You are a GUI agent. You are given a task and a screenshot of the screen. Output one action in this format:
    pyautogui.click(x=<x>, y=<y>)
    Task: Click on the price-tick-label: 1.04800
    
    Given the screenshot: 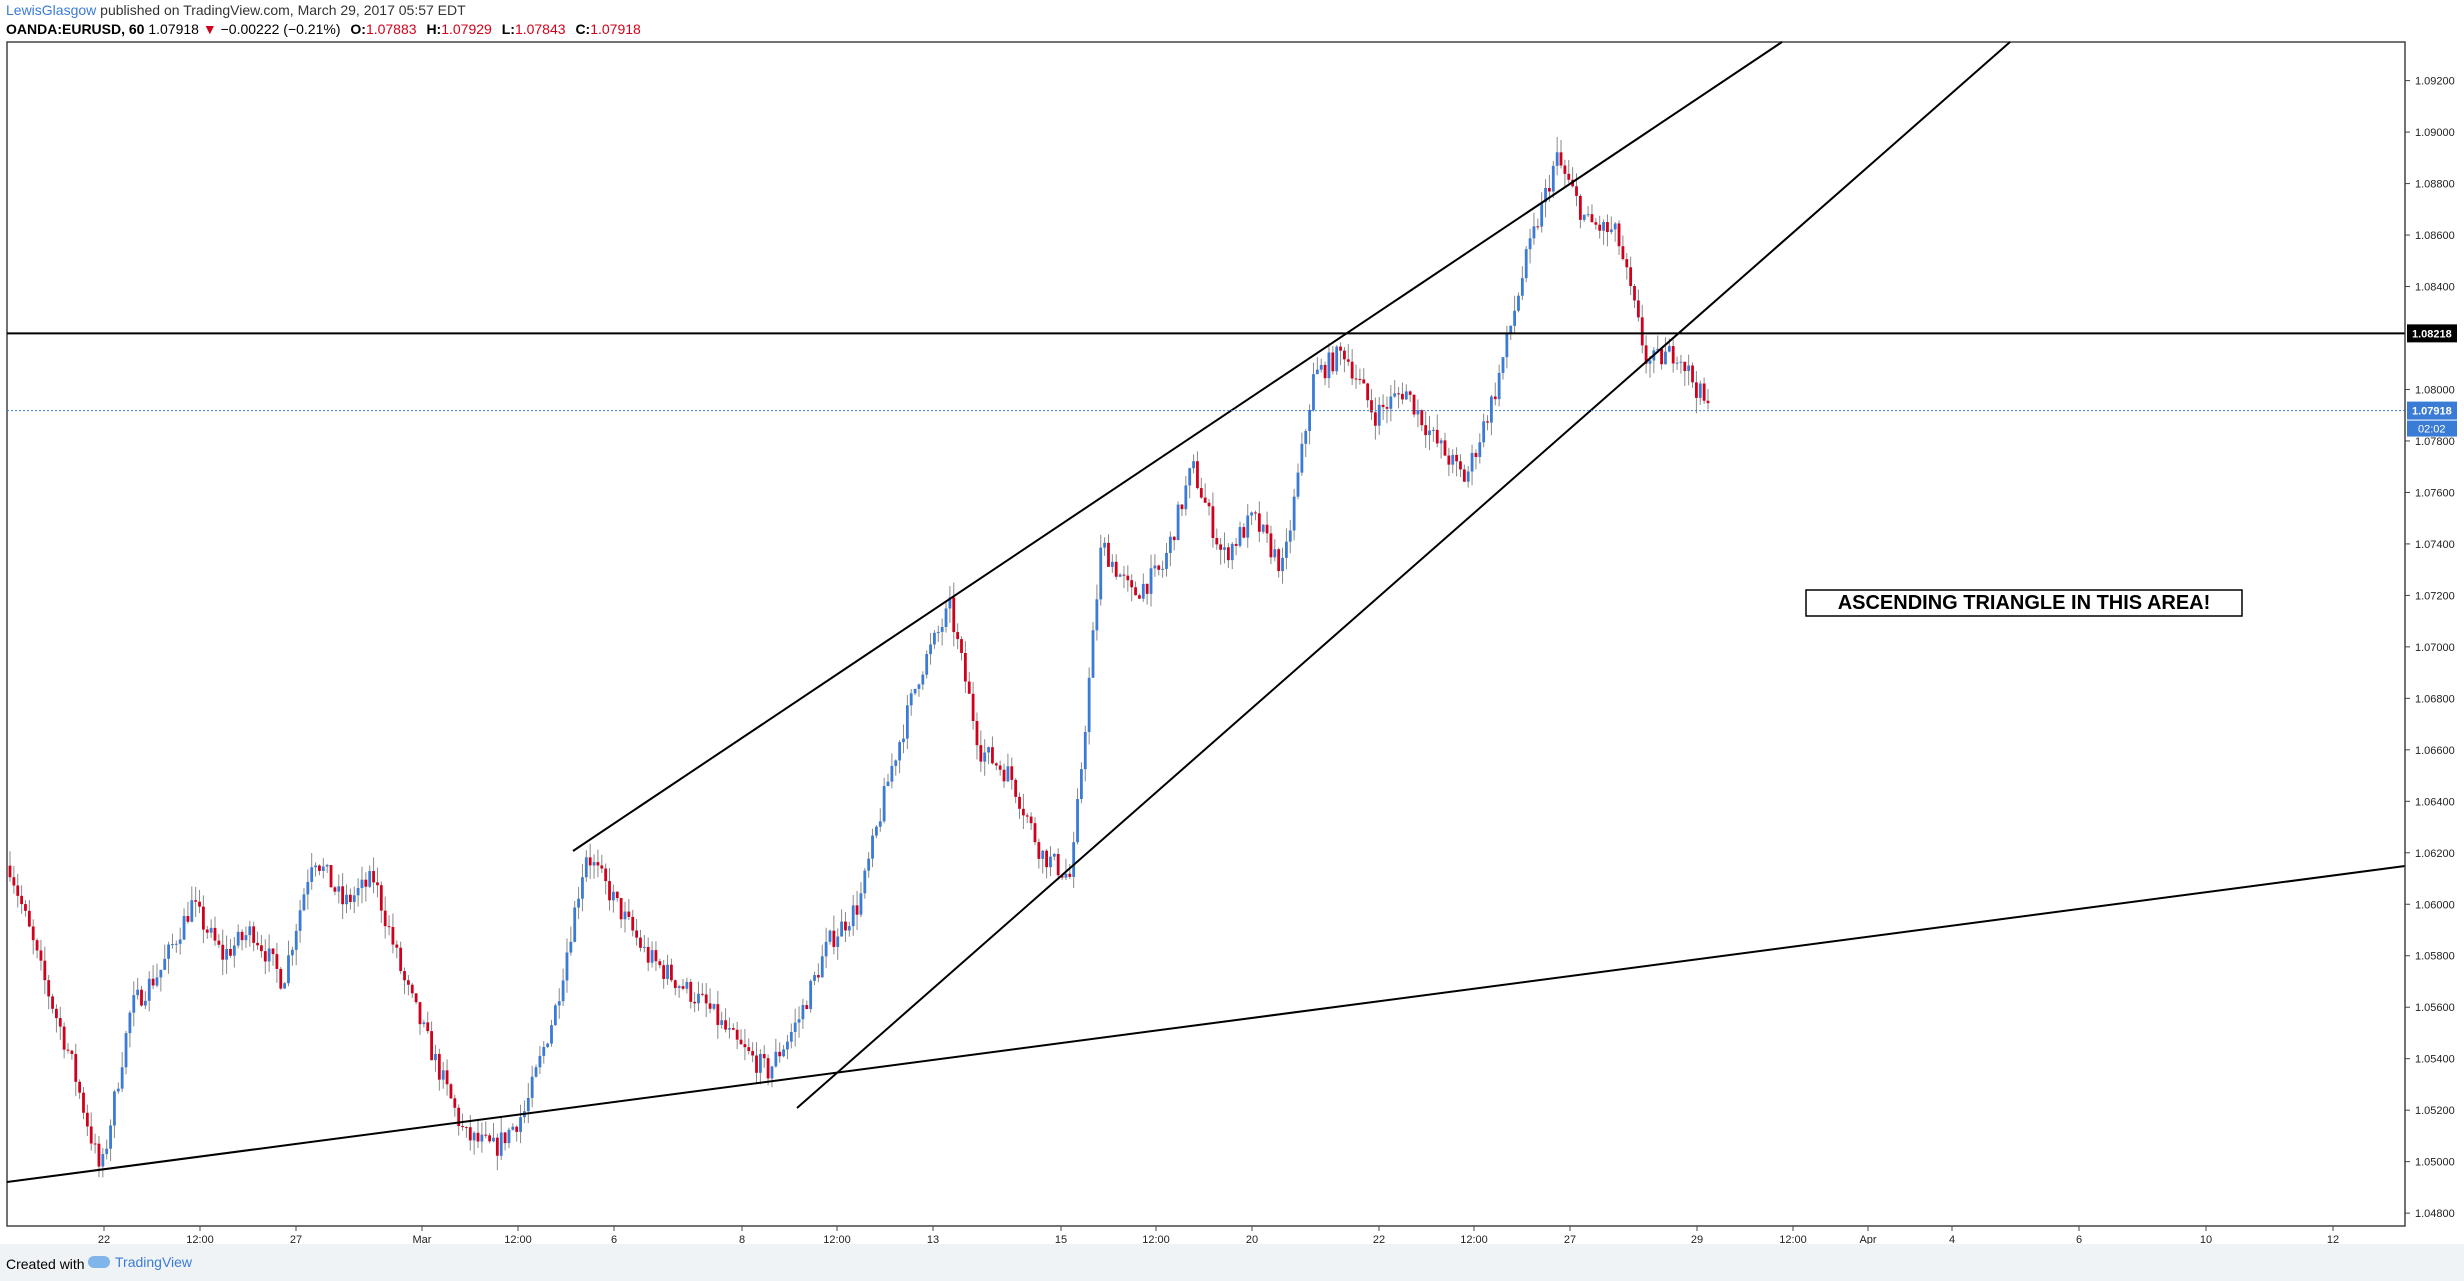 What is the action you would take?
    pyautogui.click(x=2435, y=1214)
    